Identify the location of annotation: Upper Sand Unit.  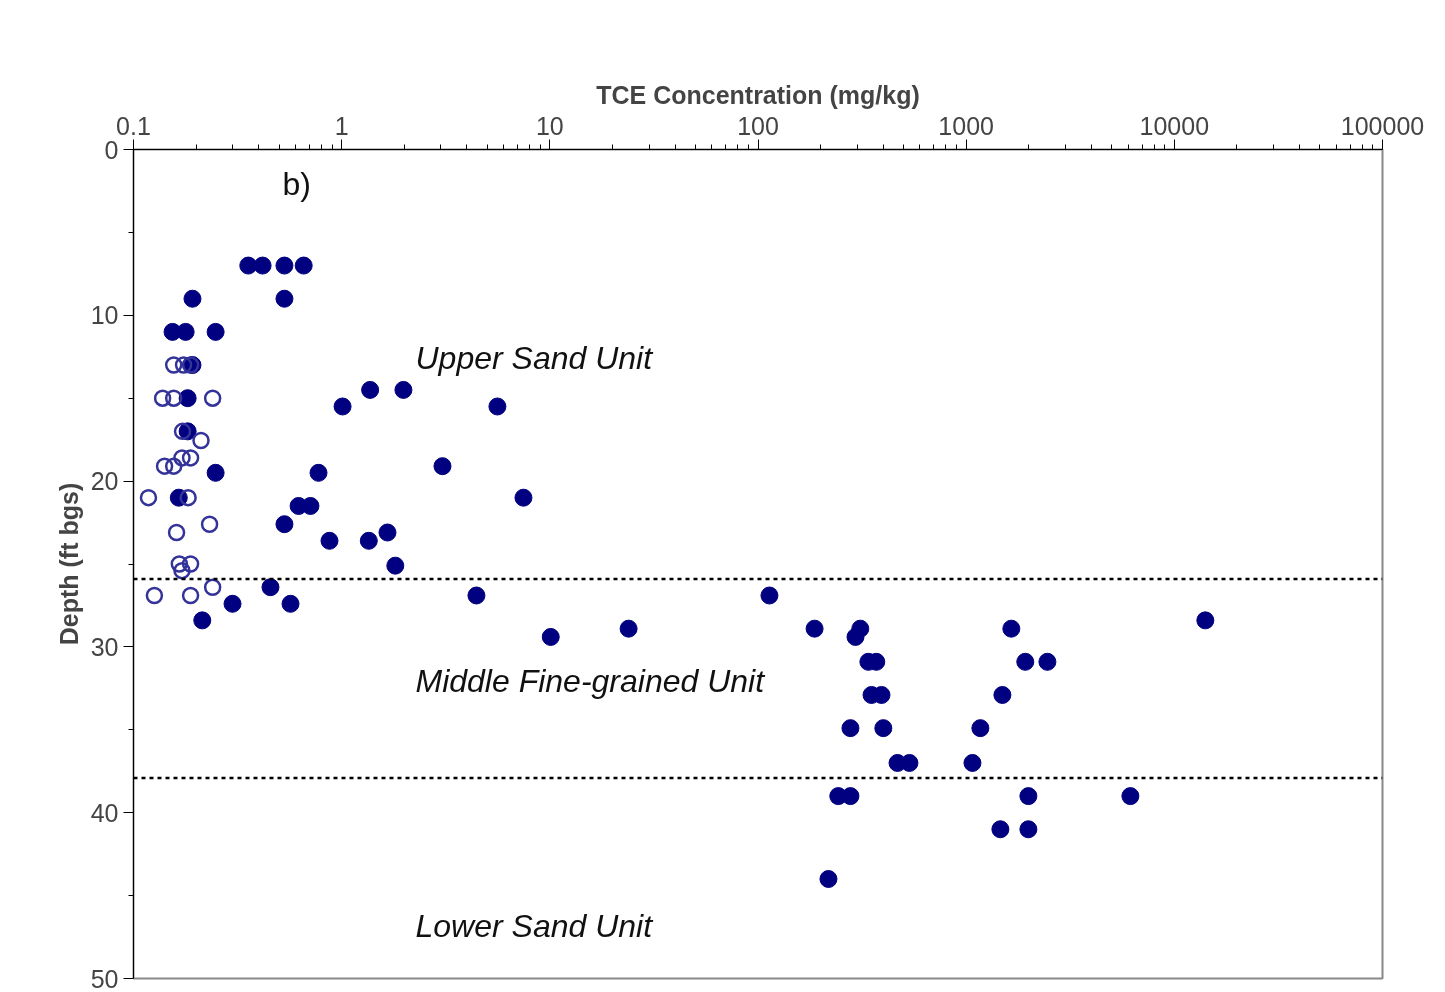
(534, 357).